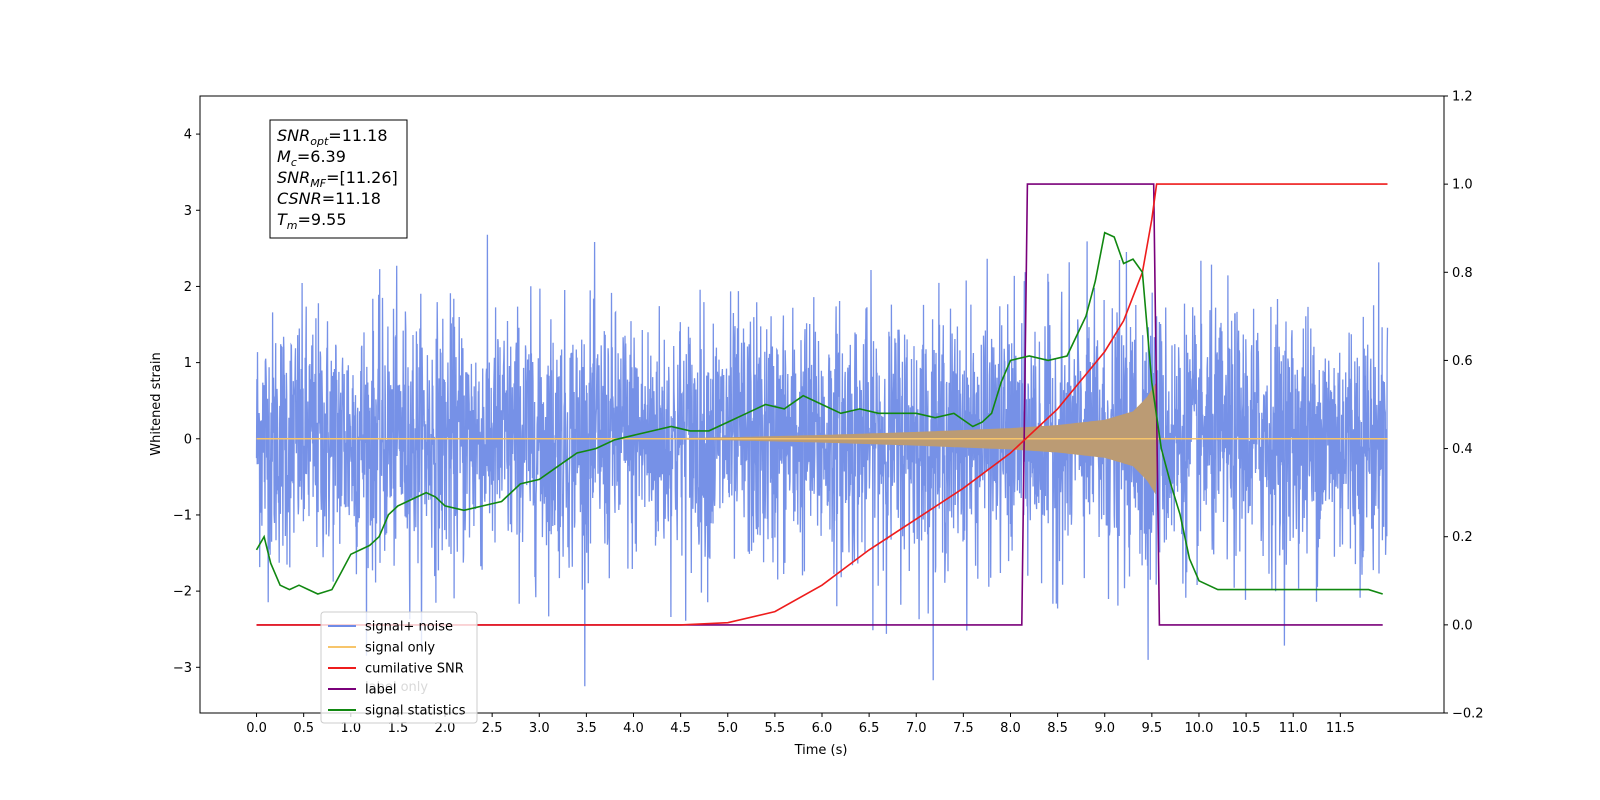  I want to click on x-tick-label: 7.0, so click(916, 728).